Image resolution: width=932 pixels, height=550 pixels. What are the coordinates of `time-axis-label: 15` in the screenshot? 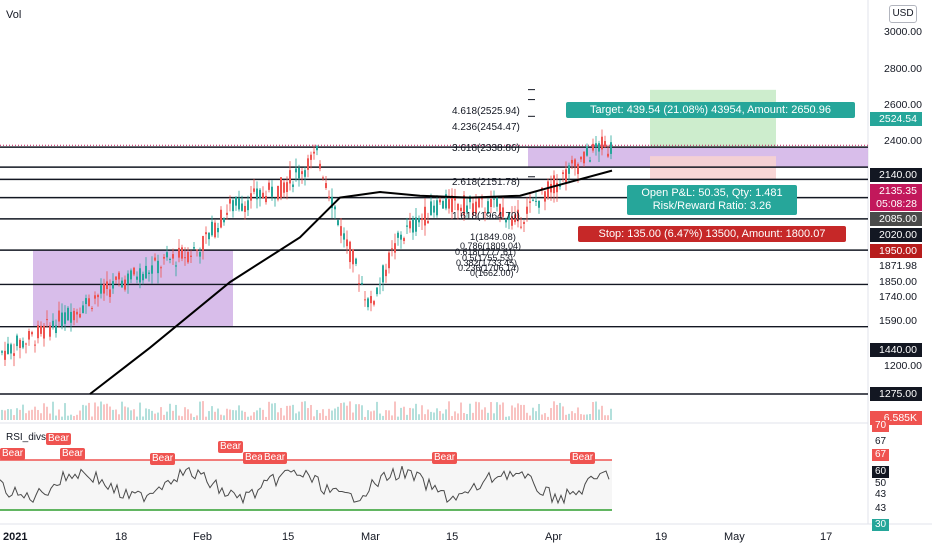 It's located at (452, 537).